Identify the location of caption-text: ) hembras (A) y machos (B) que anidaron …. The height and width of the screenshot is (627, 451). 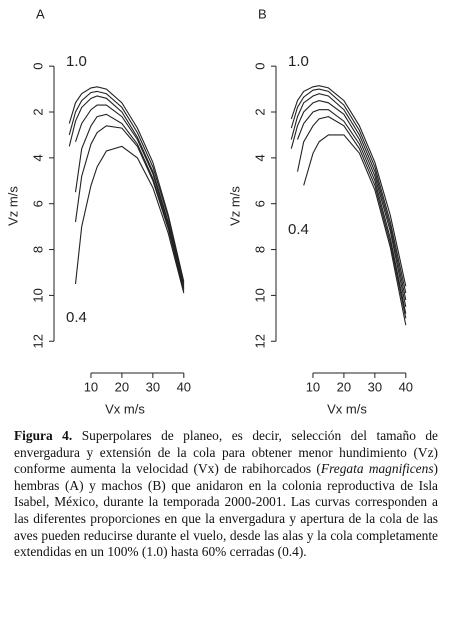
(226, 510).